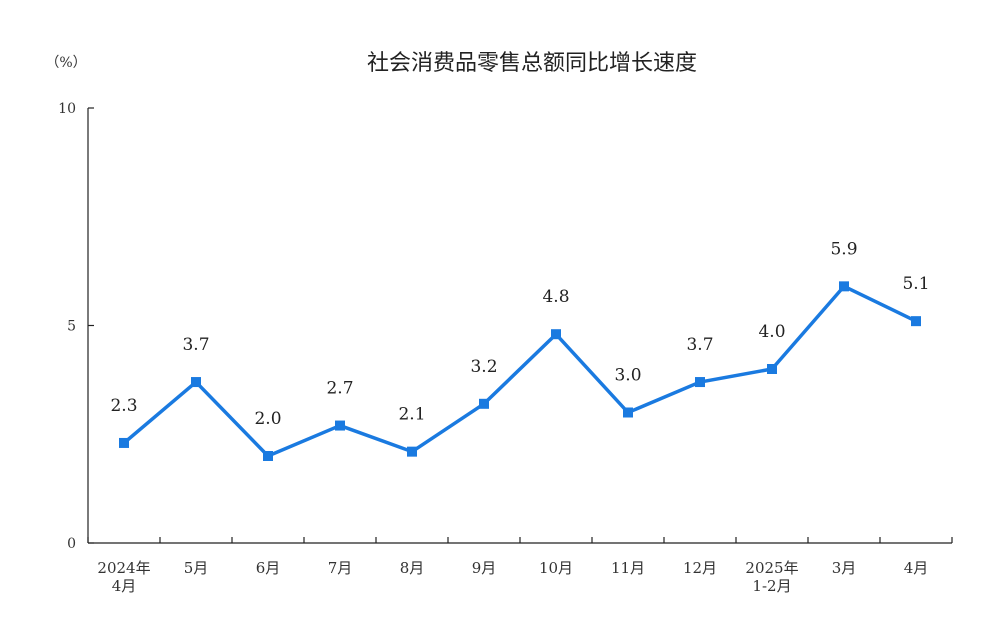  Describe the element at coordinates (843, 249) in the screenshot. I see `data-label: 5.9` at that location.